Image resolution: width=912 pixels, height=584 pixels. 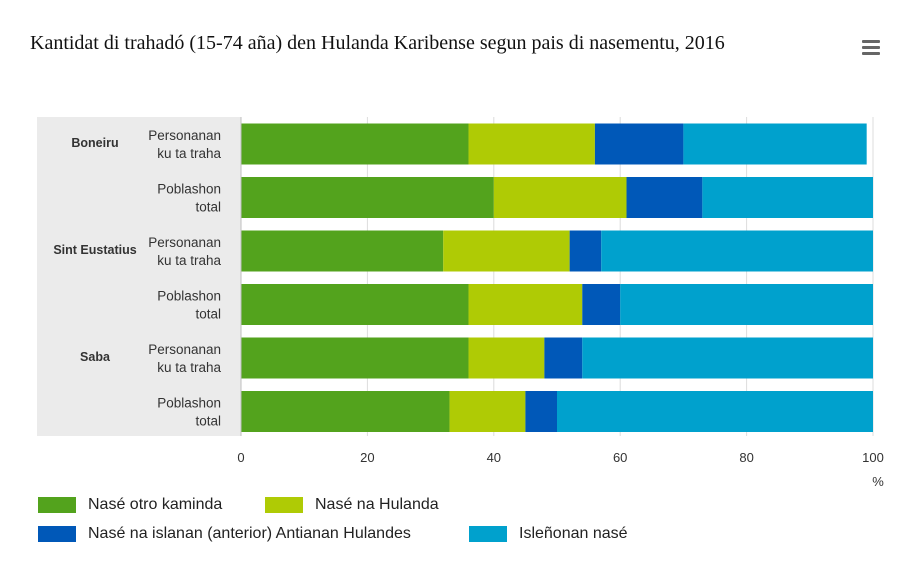 I want to click on category-band, so click(x=139, y=276).